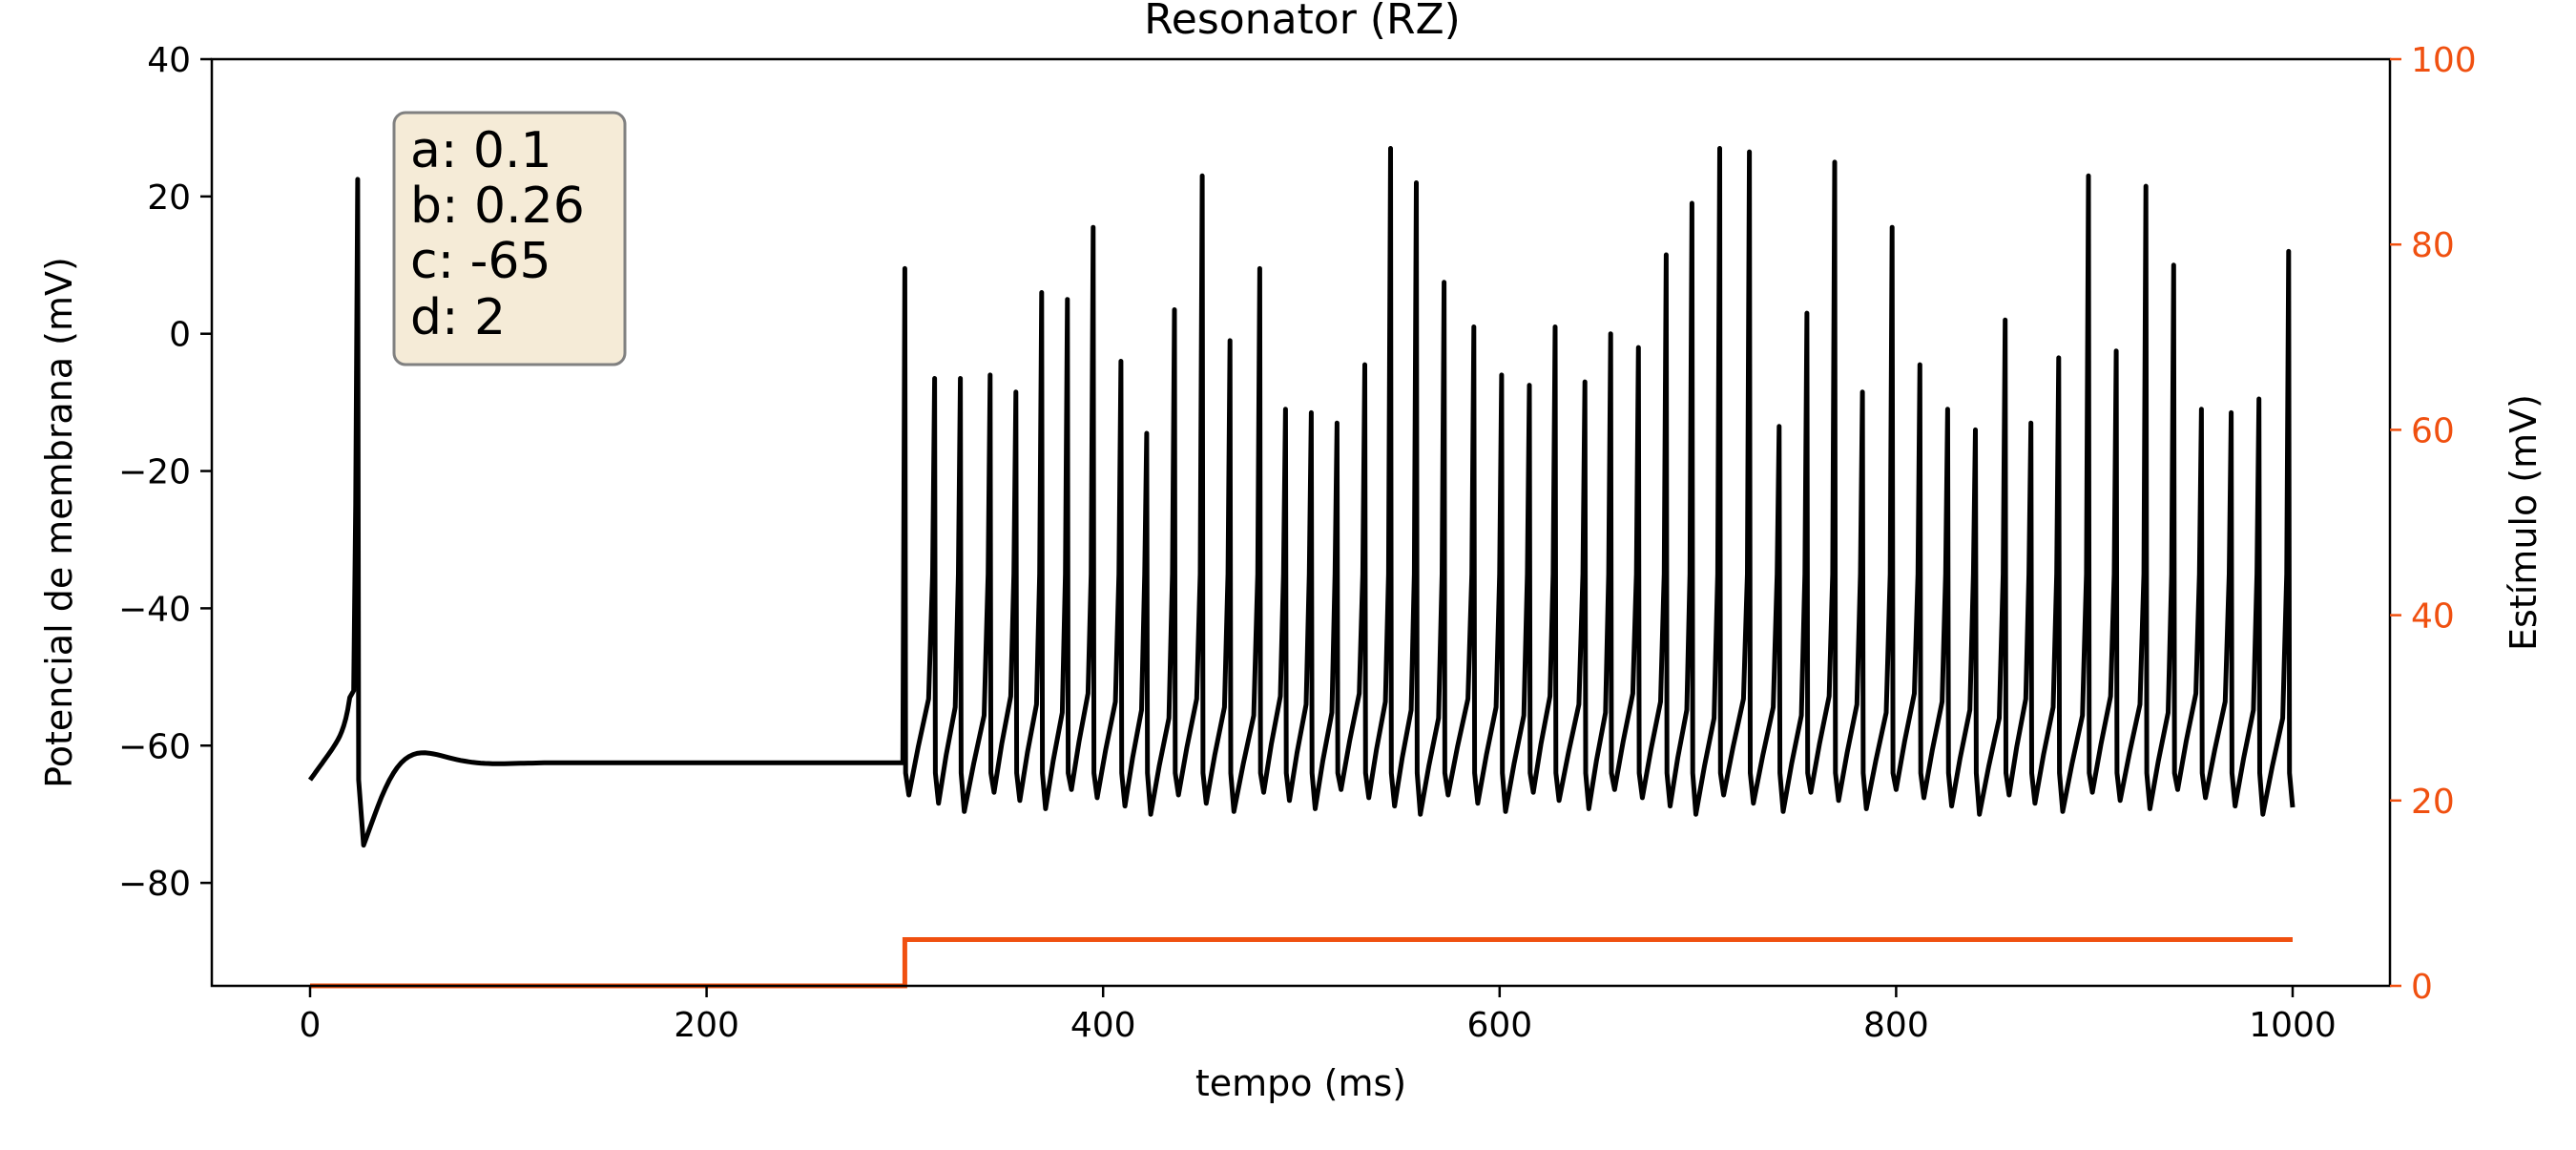 This screenshot has width=2576, height=1150. What do you see at coordinates (1302, 22) in the screenshot?
I see `chart-title: Resonator (RZ)` at bounding box center [1302, 22].